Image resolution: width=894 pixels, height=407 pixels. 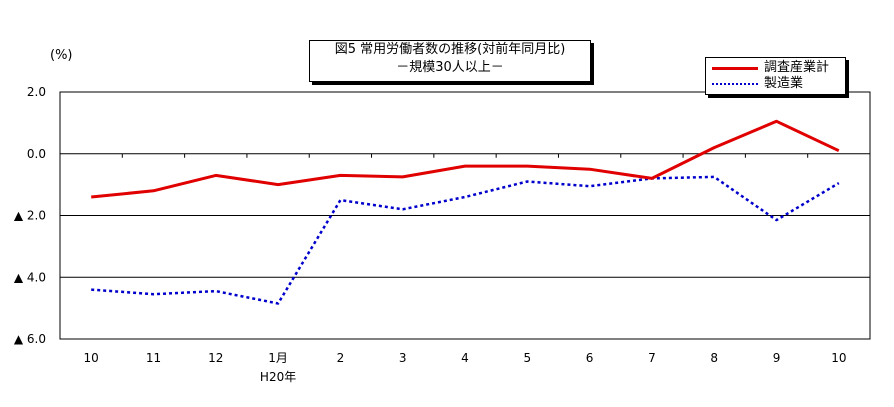 I want to click on y-tick-label-2: ▲ 2.0, so click(x=30, y=216).